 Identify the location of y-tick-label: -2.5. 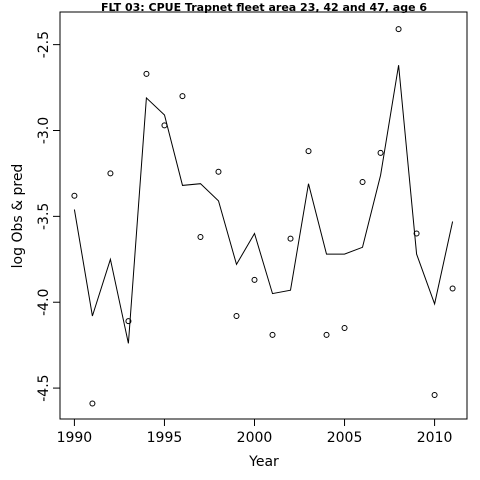
(44, 44).